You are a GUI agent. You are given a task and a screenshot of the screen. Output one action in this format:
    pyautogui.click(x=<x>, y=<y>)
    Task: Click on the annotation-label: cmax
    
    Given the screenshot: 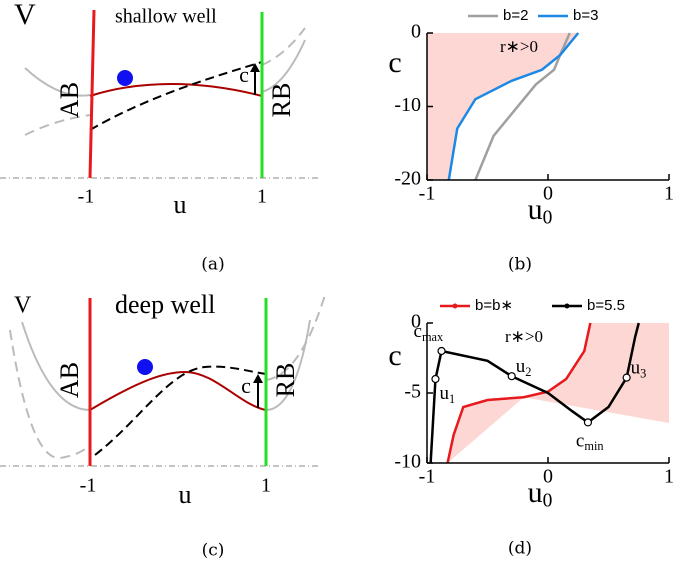 What is the action you would take?
    pyautogui.click(x=429, y=332)
    